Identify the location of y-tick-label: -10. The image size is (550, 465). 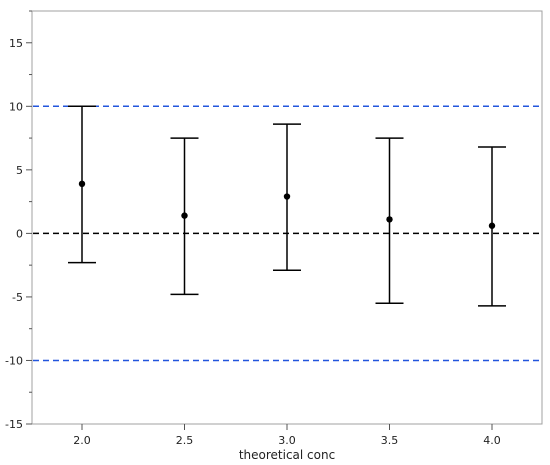
(14, 360).